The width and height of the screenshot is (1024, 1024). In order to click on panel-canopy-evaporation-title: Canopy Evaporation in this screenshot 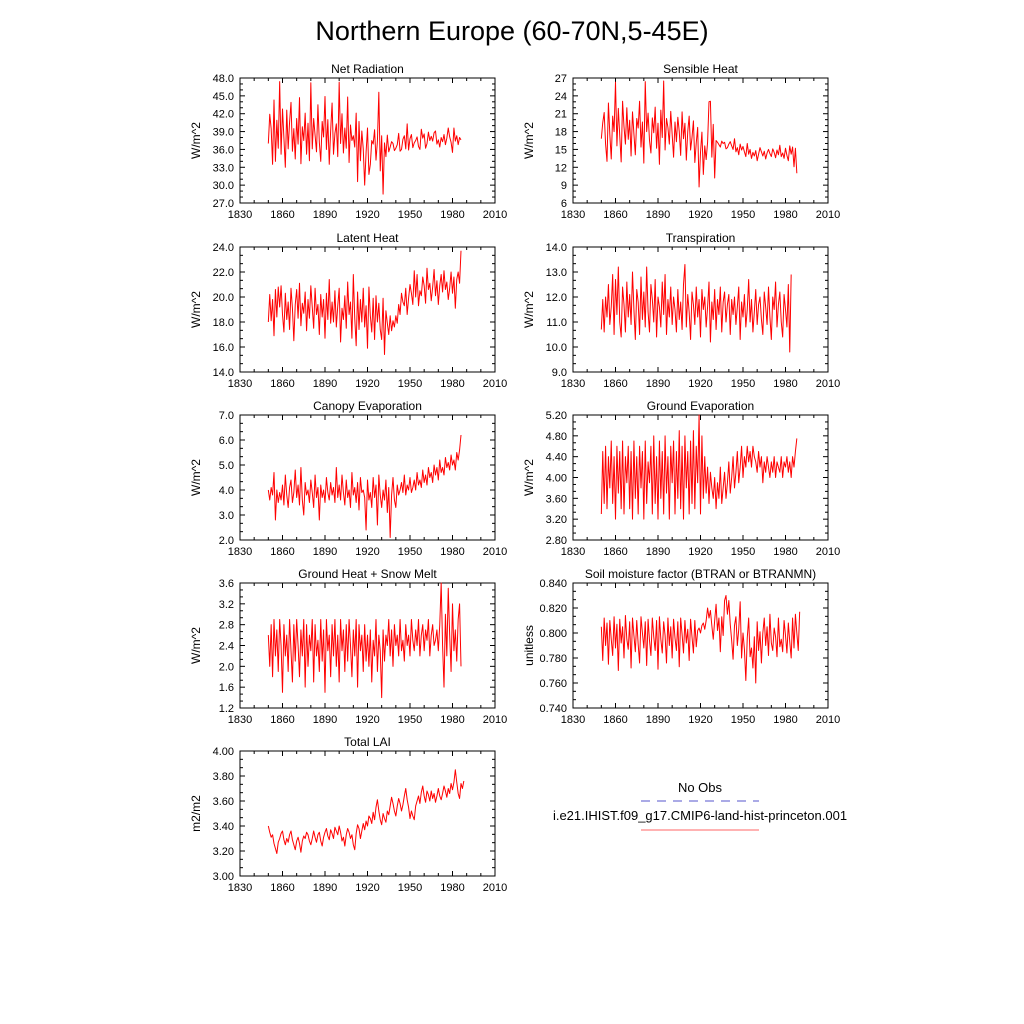, I will do `click(367, 406)`.